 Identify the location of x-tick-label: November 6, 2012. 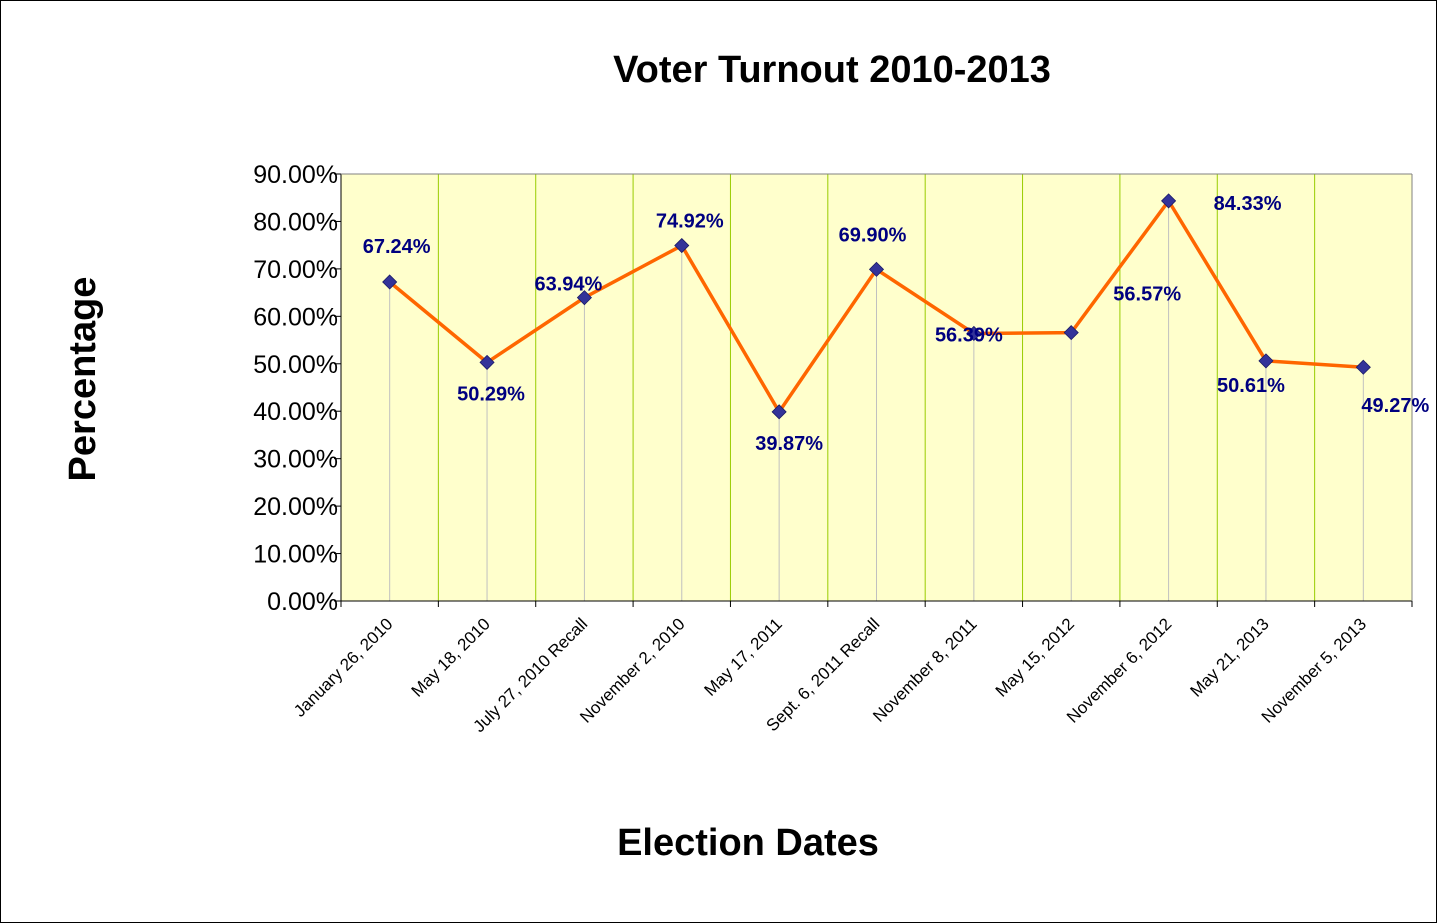
(1119, 670).